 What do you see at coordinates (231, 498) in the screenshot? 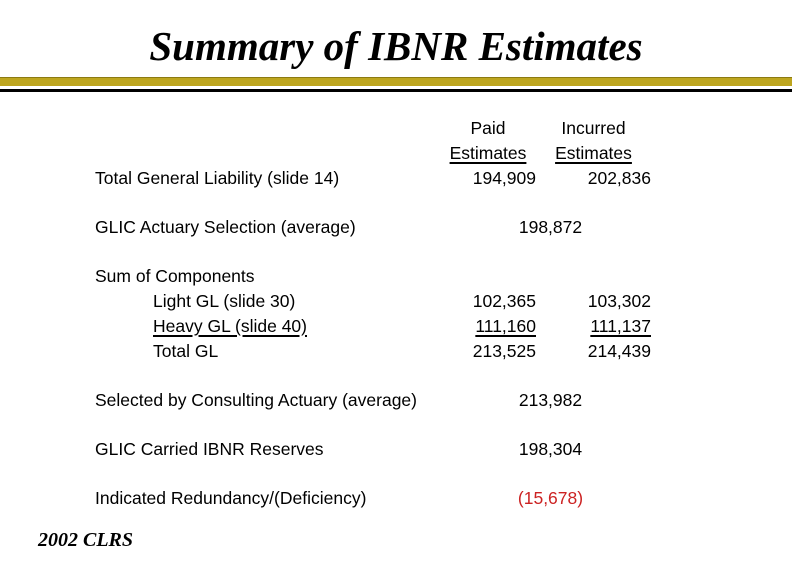
I see `row-label: Indicated Redundancy/(Deficiency)` at bounding box center [231, 498].